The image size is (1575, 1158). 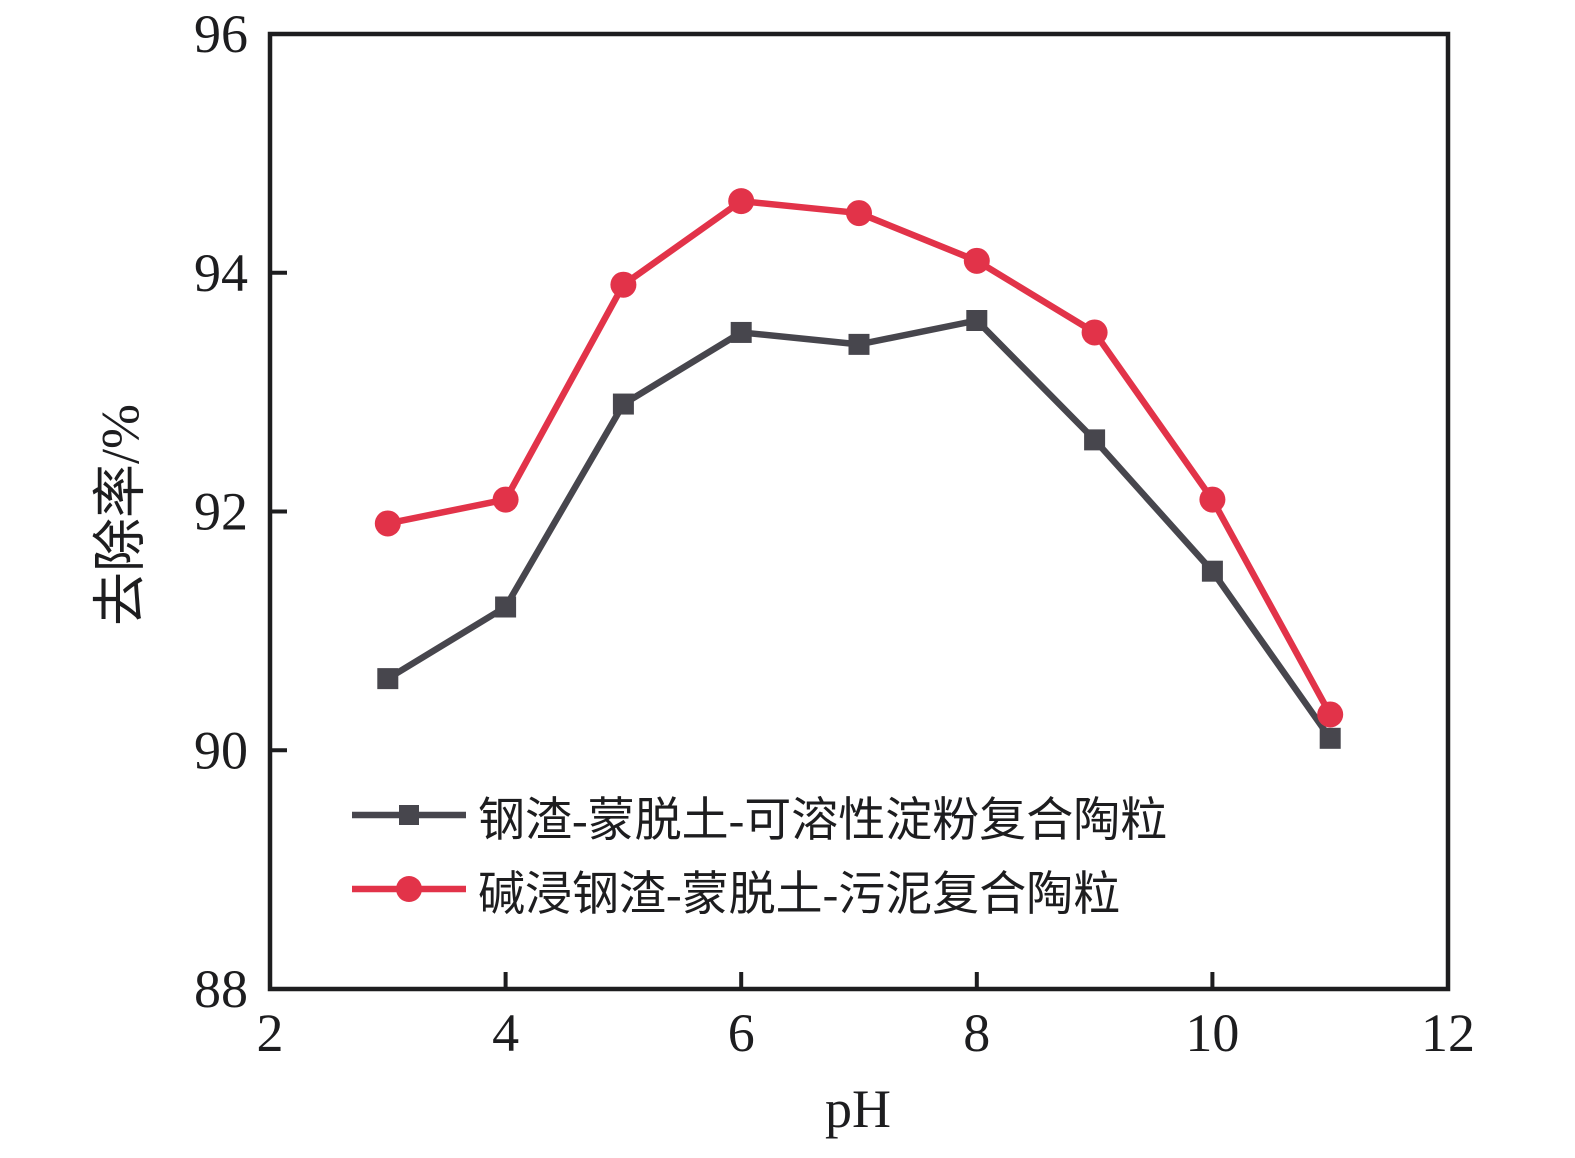 I want to click on legend: 钢渣-蒙脱土-可溶性淀粉复合陶粒 碱浸钢渣-蒙脱土-污泥复合陶粒, so click(x=758, y=852).